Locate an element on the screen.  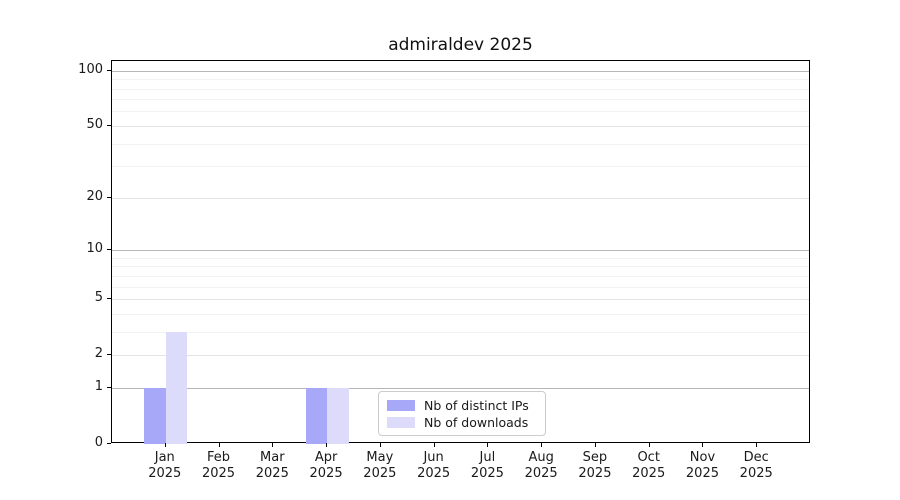
x-tick-label-oct: Oct 2025 is located at coordinates (649, 465).